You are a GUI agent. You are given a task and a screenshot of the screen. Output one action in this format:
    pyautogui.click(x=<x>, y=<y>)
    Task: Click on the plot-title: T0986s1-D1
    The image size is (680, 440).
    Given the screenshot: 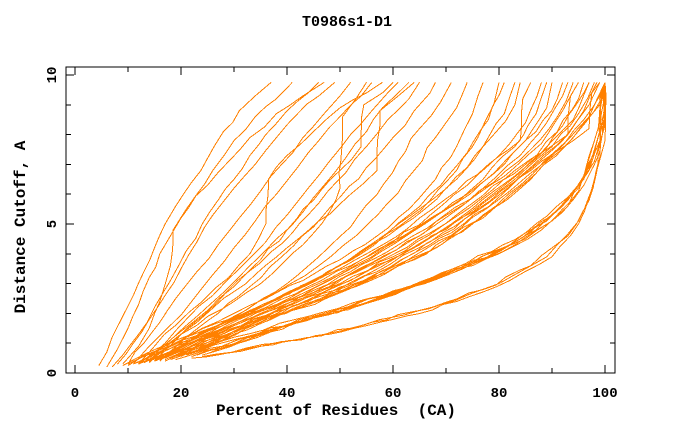 What is the action you would take?
    pyautogui.click(x=346, y=22)
    